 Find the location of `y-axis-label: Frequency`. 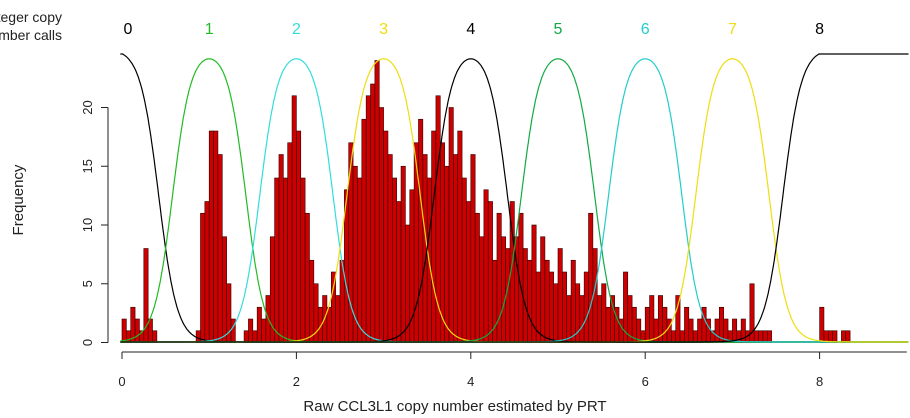

y-axis-label: Frequency is located at coordinates (18, 199).